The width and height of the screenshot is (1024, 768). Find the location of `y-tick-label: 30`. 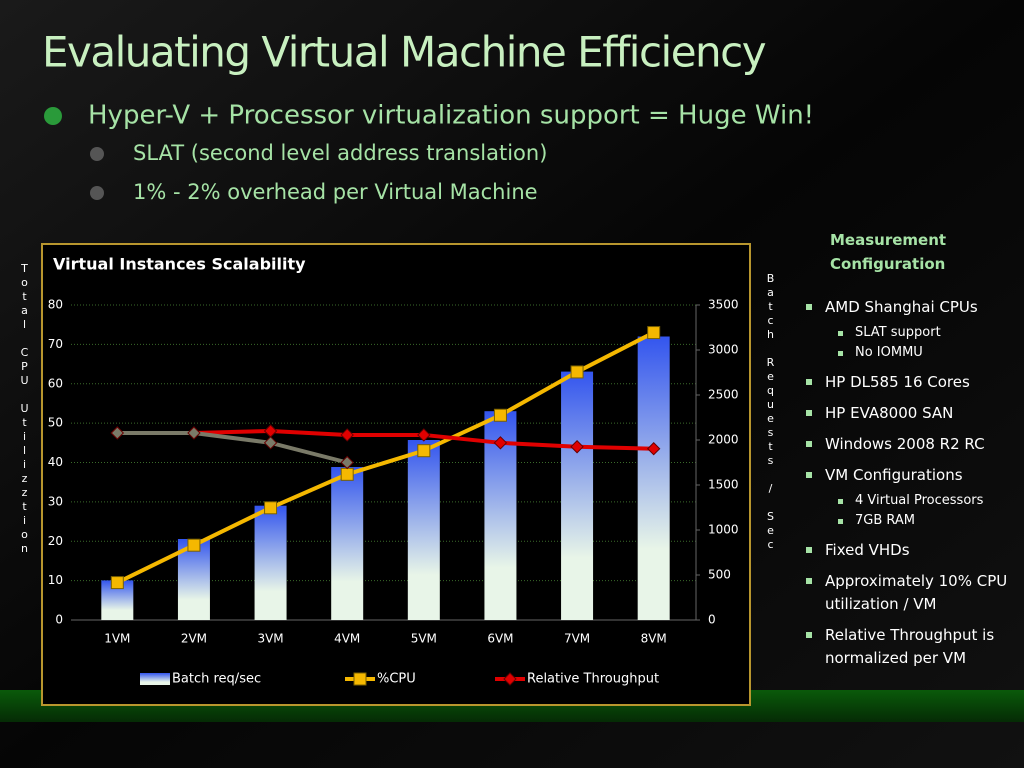

y-tick-label: 30 is located at coordinates (55, 501).